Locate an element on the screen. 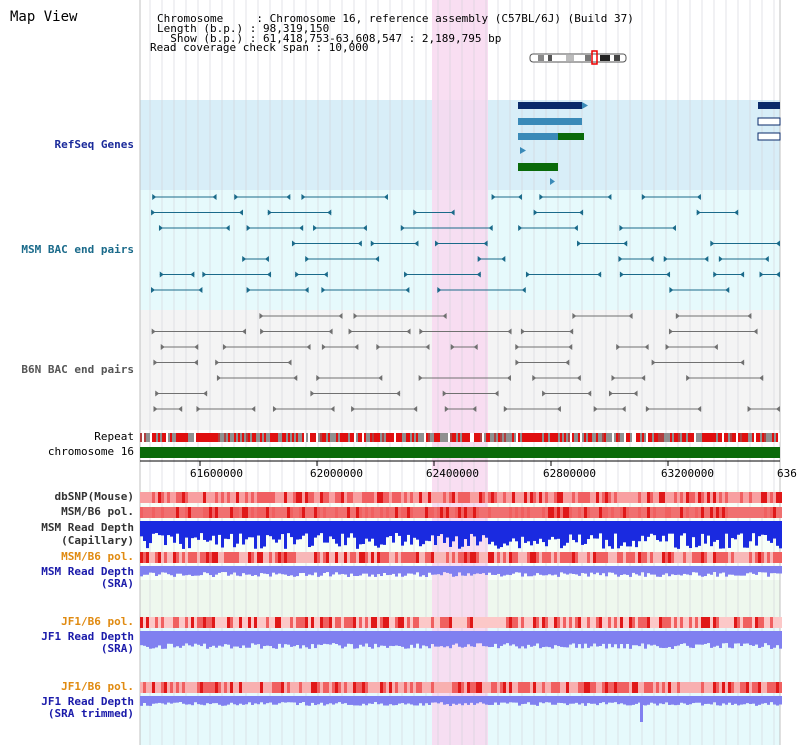 The width and height of the screenshot is (800, 745). jf1-depth-sra-label: JF1 Read Depth is located at coordinates (87, 636).